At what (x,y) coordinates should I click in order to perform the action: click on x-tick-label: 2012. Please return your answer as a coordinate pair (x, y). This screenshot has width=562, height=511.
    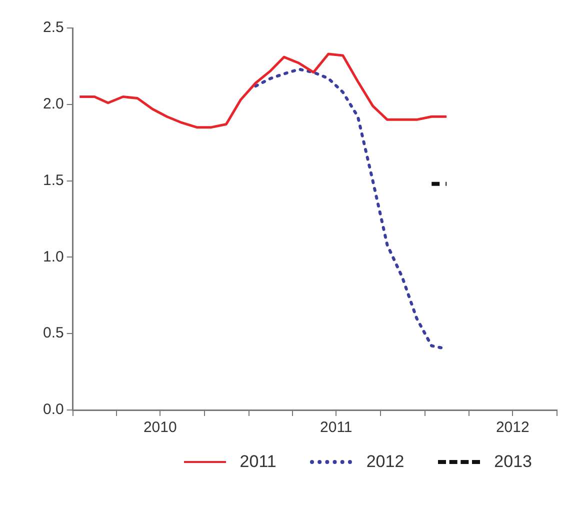
    Looking at the image, I should click on (513, 427).